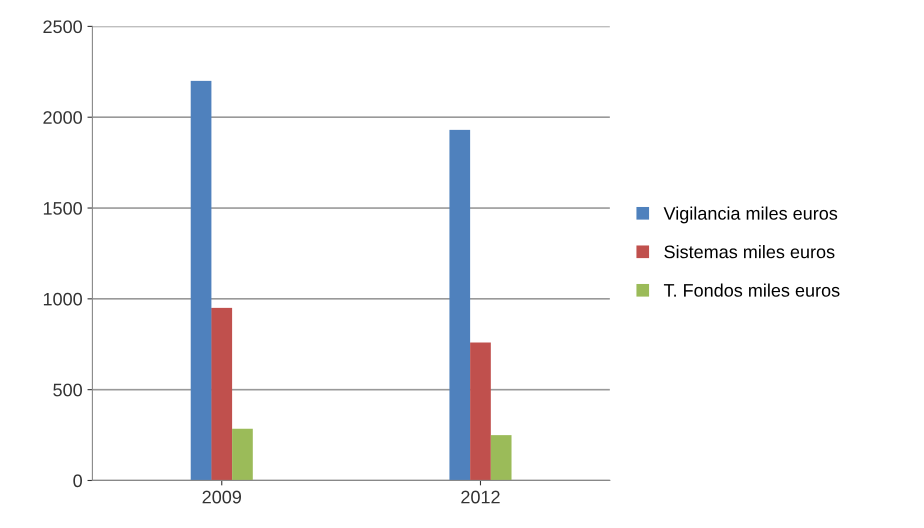 The height and width of the screenshot is (528, 924). Describe the element at coordinates (751, 215) in the screenshot. I see `legend-label: Vigilancia miles euros` at that location.